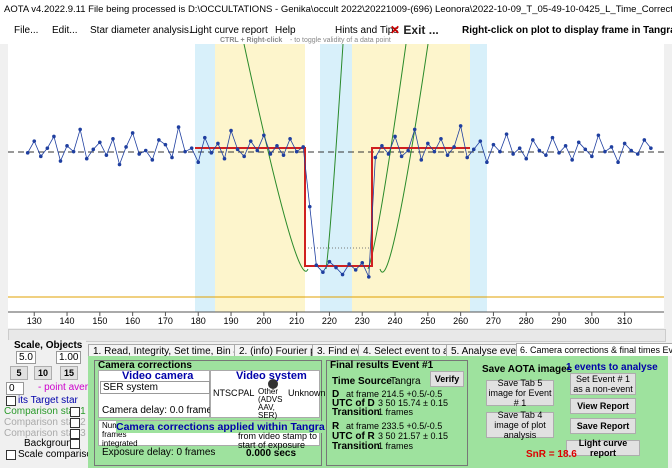 The height and width of the screenshot is (468, 672). What do you see at coordinates (69, 373) in the screenshot?
I see `scale-button: 15` at bounding box center [69, 373].